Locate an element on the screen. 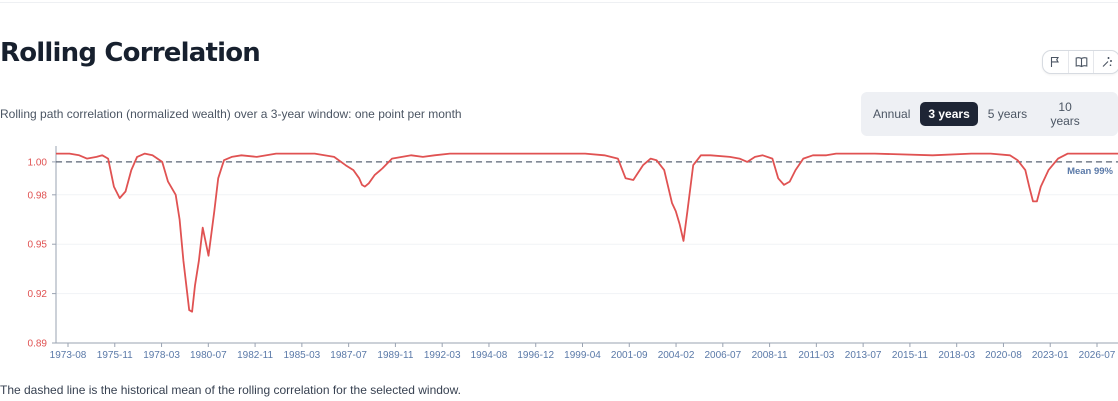  x-tick-label: 2001-09 is located at coordinates (629, 355).